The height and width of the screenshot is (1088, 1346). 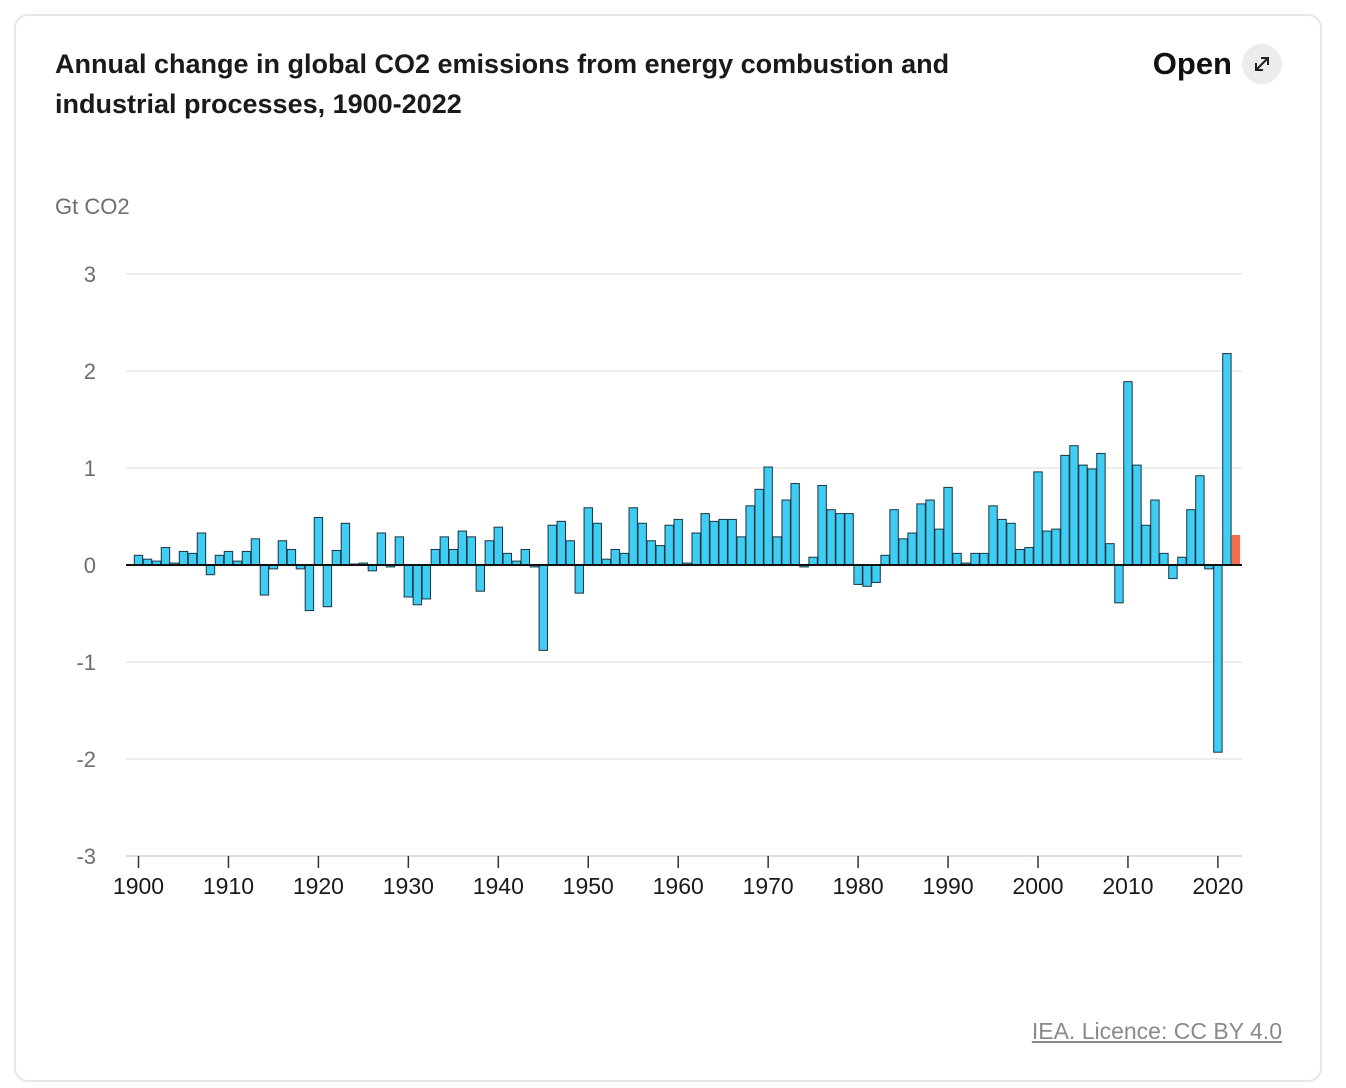 What do you see at coordinates (318, 886) in the screenshot?
I see `x-tick-label: 1920` at bounding box center [318, 886].